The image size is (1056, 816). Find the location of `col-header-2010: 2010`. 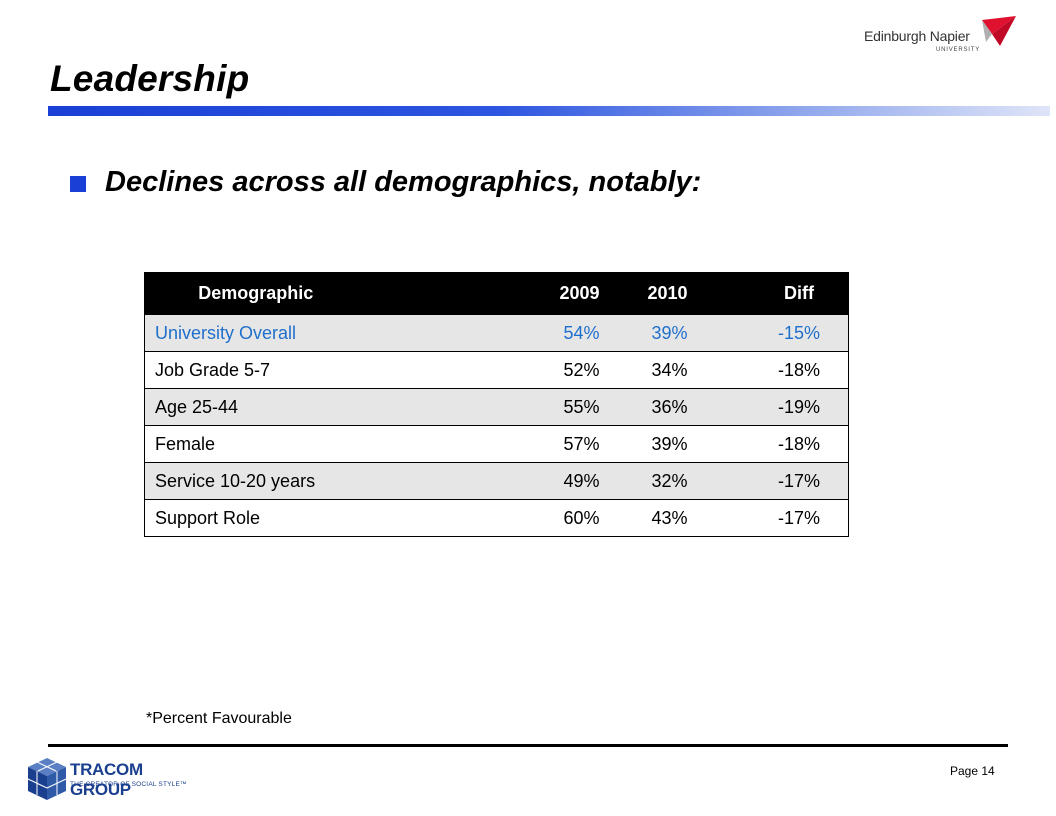

col-header-2010: 2010 is located at coordinates (646, 293).